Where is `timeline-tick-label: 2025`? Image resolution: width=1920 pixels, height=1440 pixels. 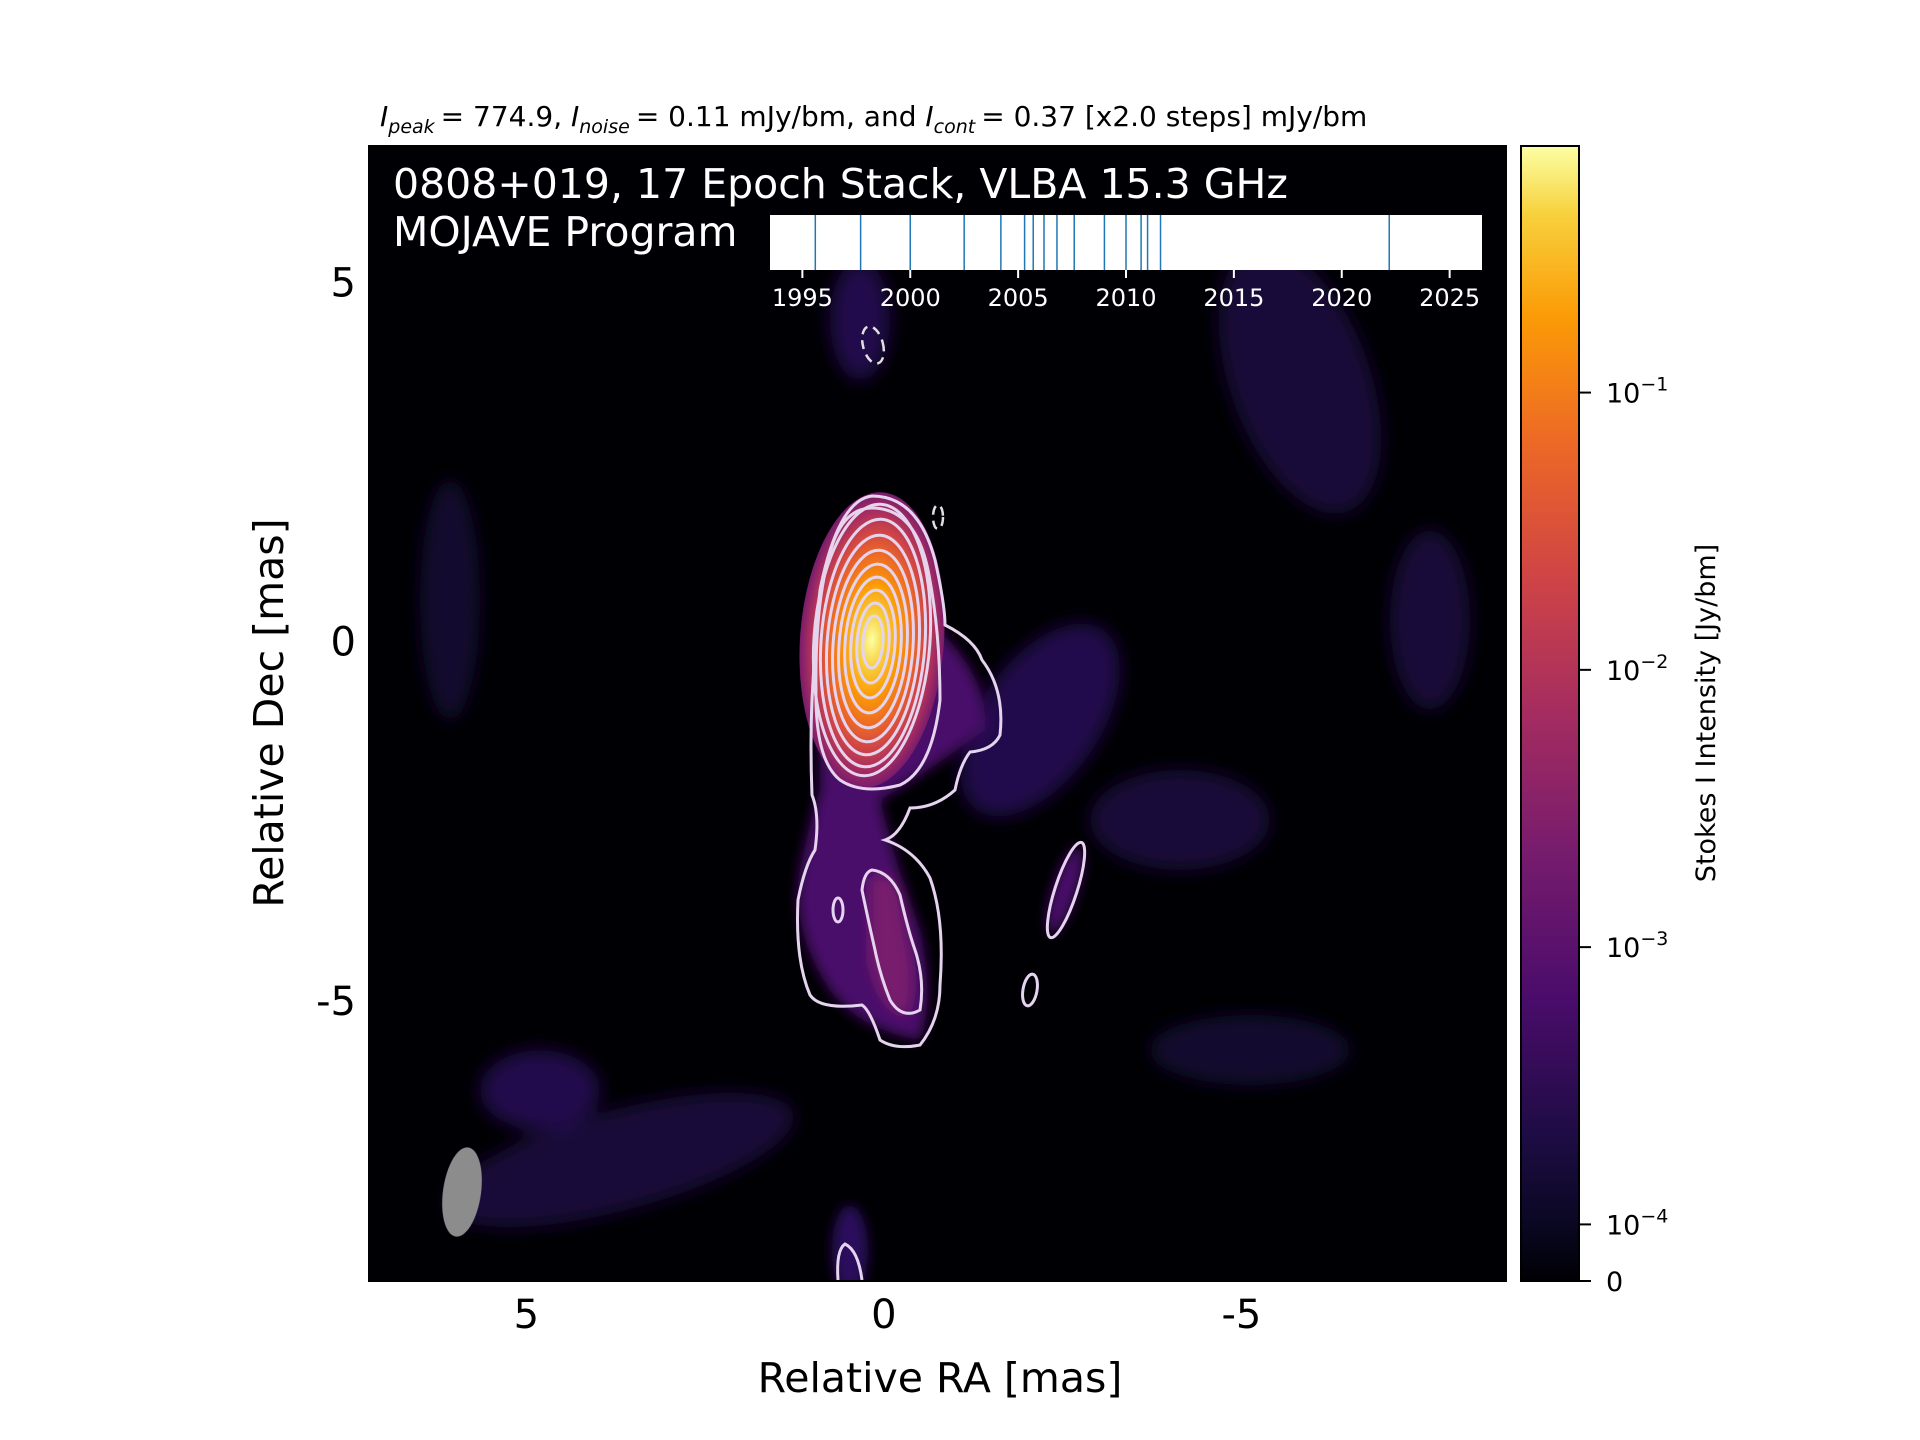
timeline-tick-label: 2025 is located at coordinates (1449, 298).